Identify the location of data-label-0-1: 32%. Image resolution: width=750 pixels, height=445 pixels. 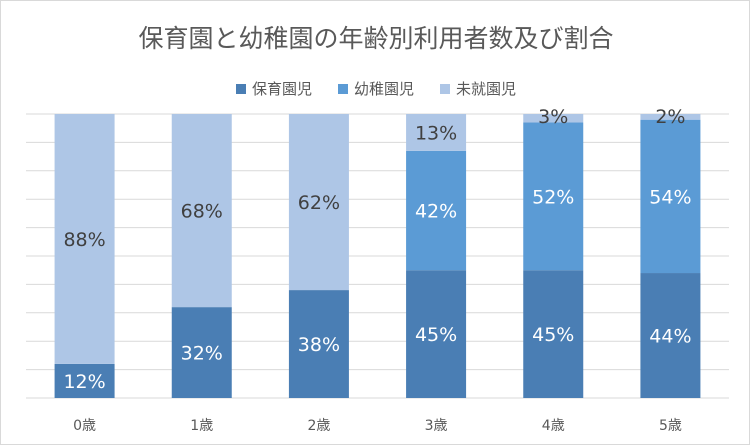
(202, 354).